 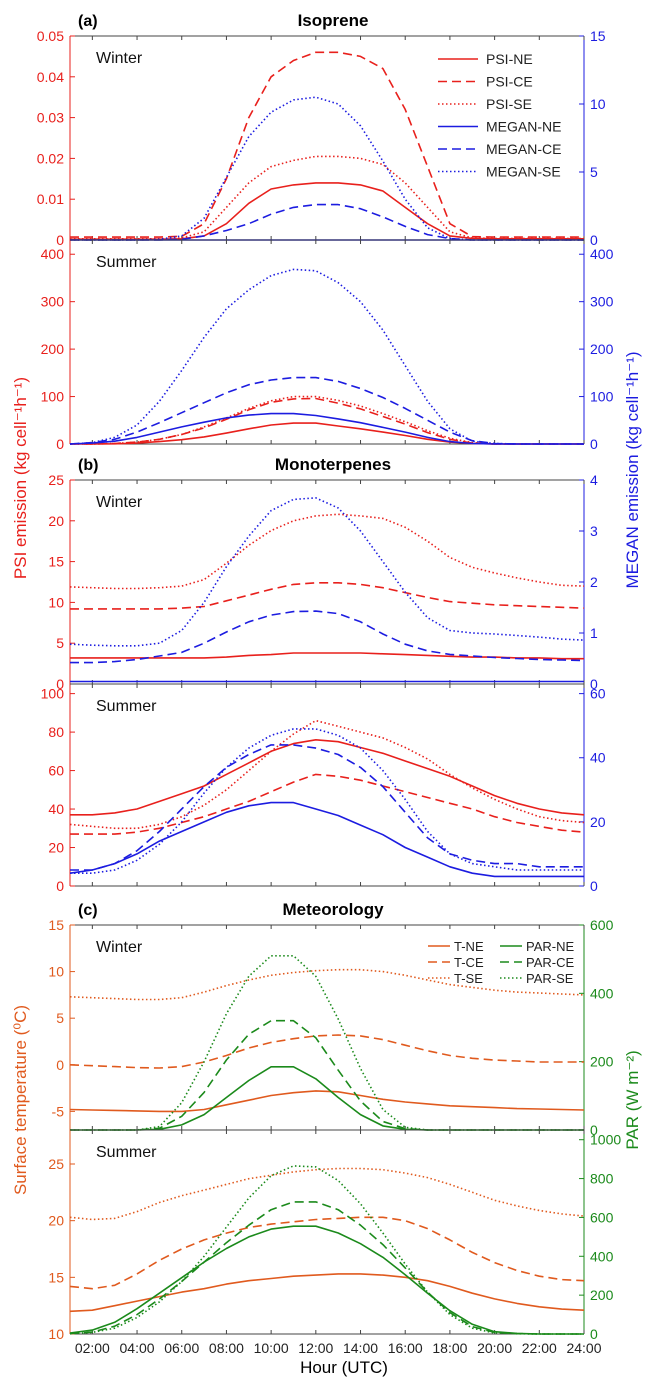 What do you see at coordinates (509, 104) in the screenshot?
I see `legend-entry: PSI-SE` at bounding box center [509, 104].